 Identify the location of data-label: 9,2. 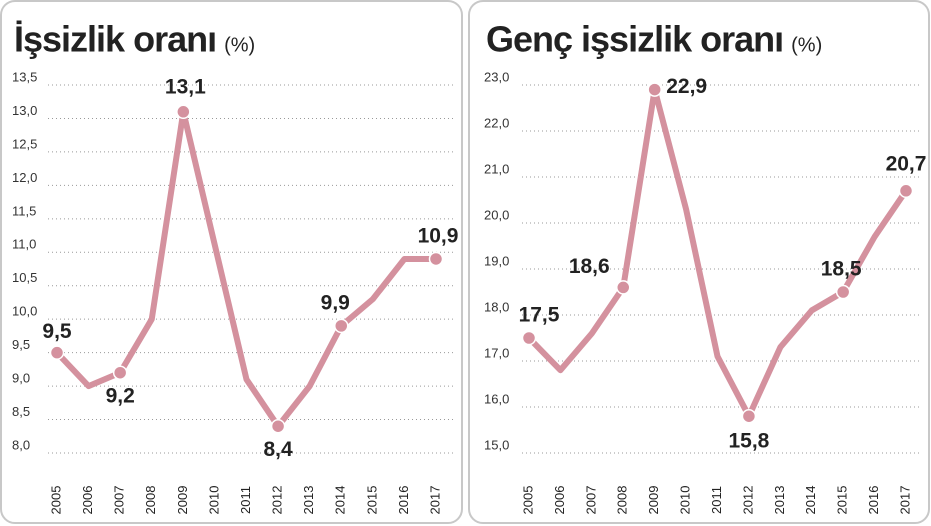
(120, 395).